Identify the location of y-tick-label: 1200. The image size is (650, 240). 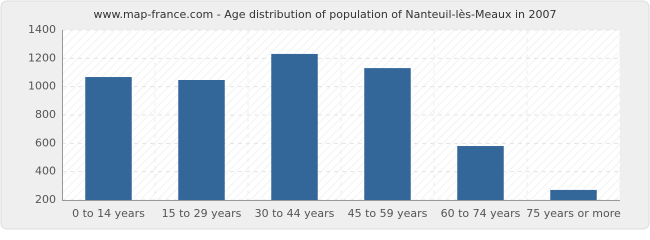
(42, 57).